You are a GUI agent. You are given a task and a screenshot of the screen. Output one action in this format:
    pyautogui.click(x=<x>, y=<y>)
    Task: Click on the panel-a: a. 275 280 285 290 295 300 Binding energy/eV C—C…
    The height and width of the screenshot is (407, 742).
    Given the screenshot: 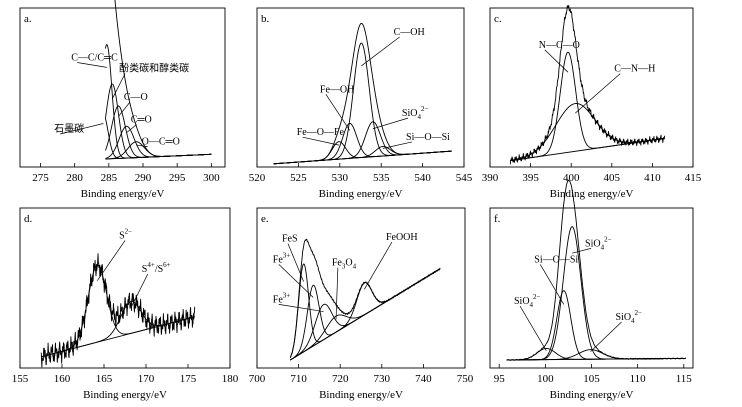 What is the action you would take?
    pyautogui.click(x=122, y=100)
    